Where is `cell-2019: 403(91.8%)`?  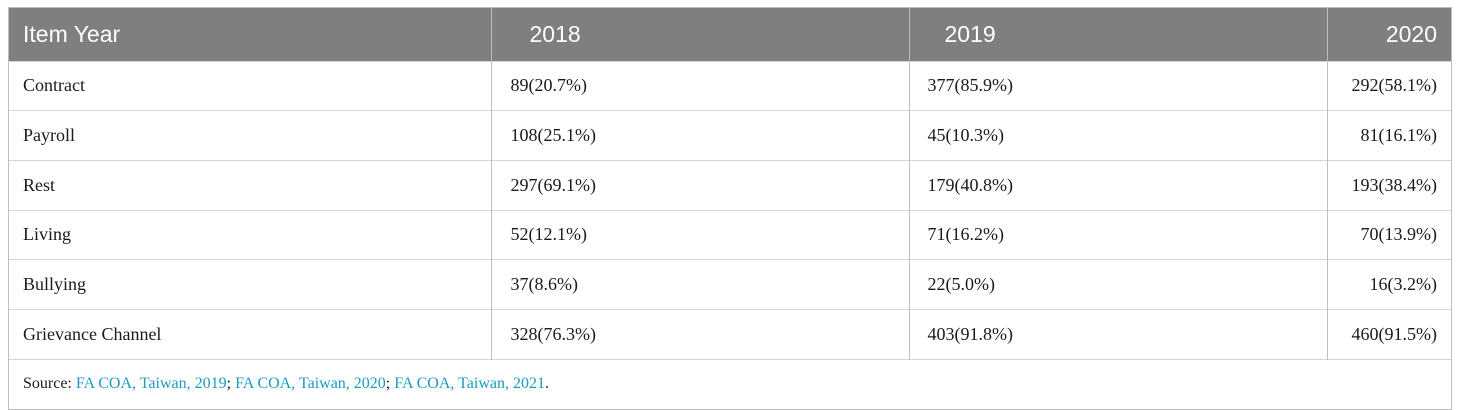
cell-2019: 403(91.8%) is located at coordinates (1118, 334).